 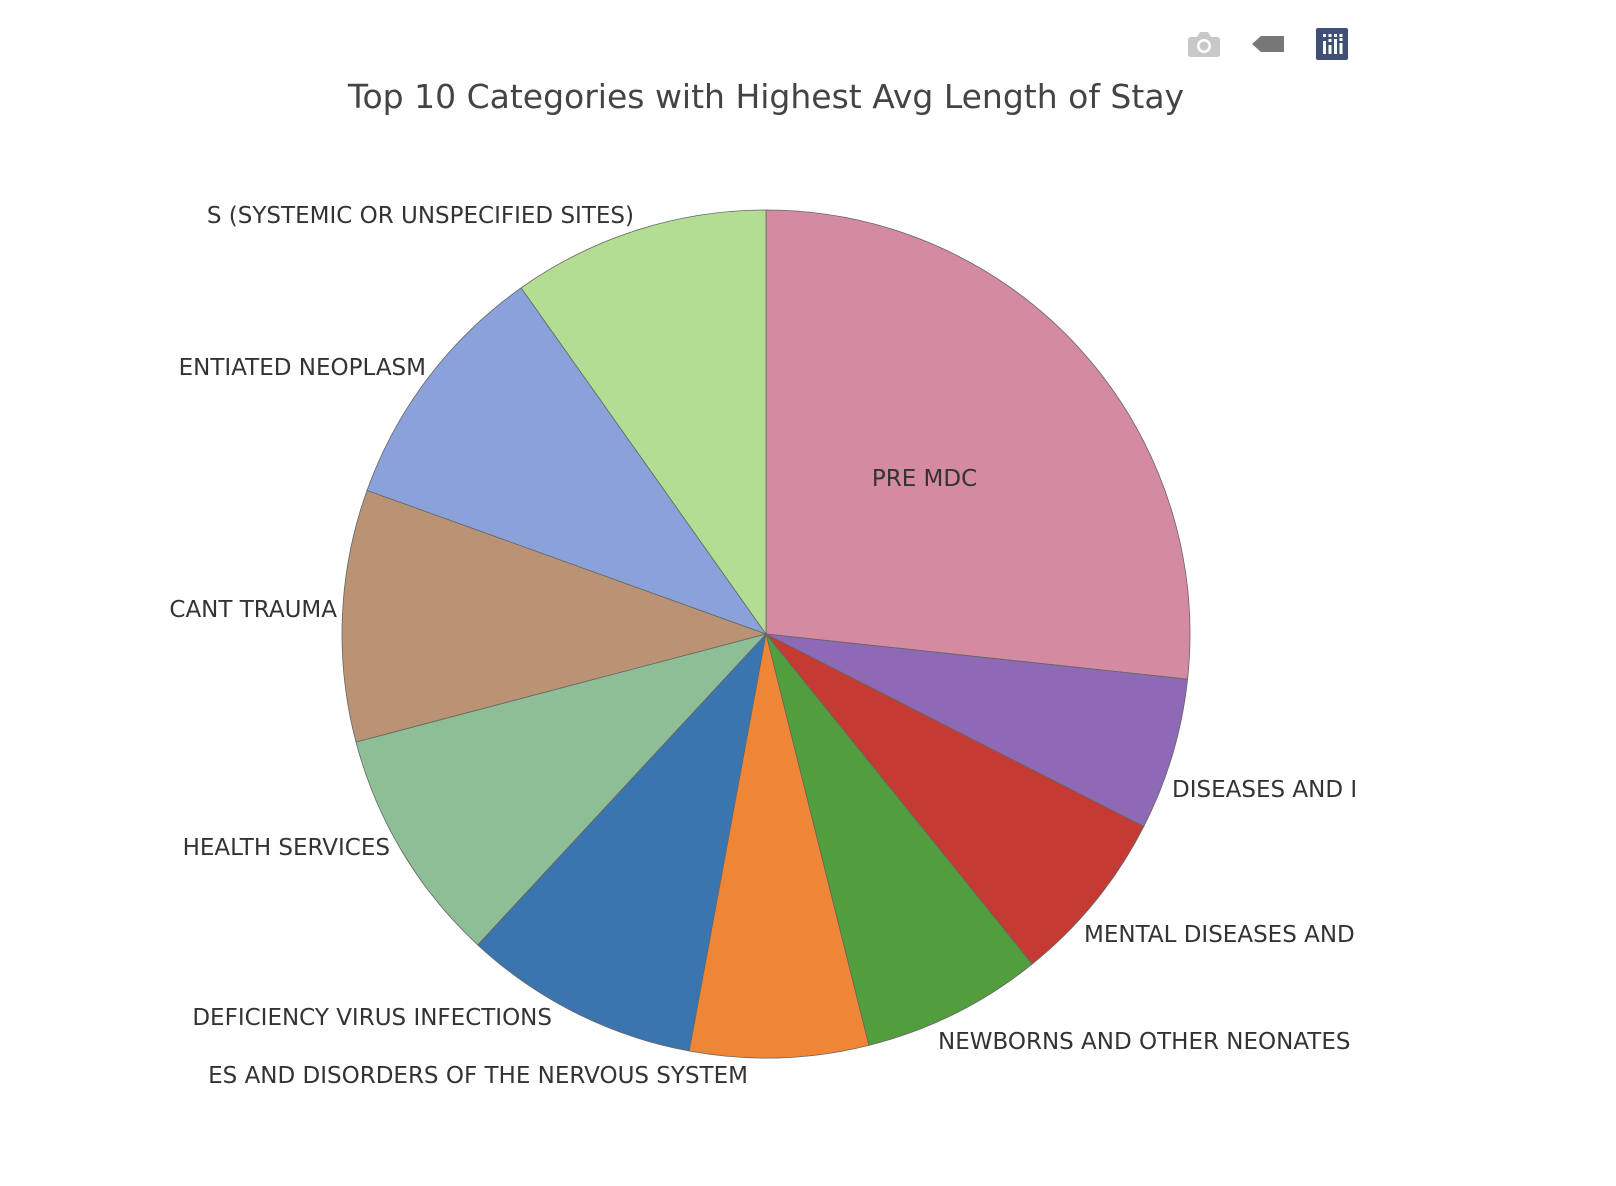 I want to click on slice-label: ENTIATED NEOPLASM, so click(x=302, y=368).